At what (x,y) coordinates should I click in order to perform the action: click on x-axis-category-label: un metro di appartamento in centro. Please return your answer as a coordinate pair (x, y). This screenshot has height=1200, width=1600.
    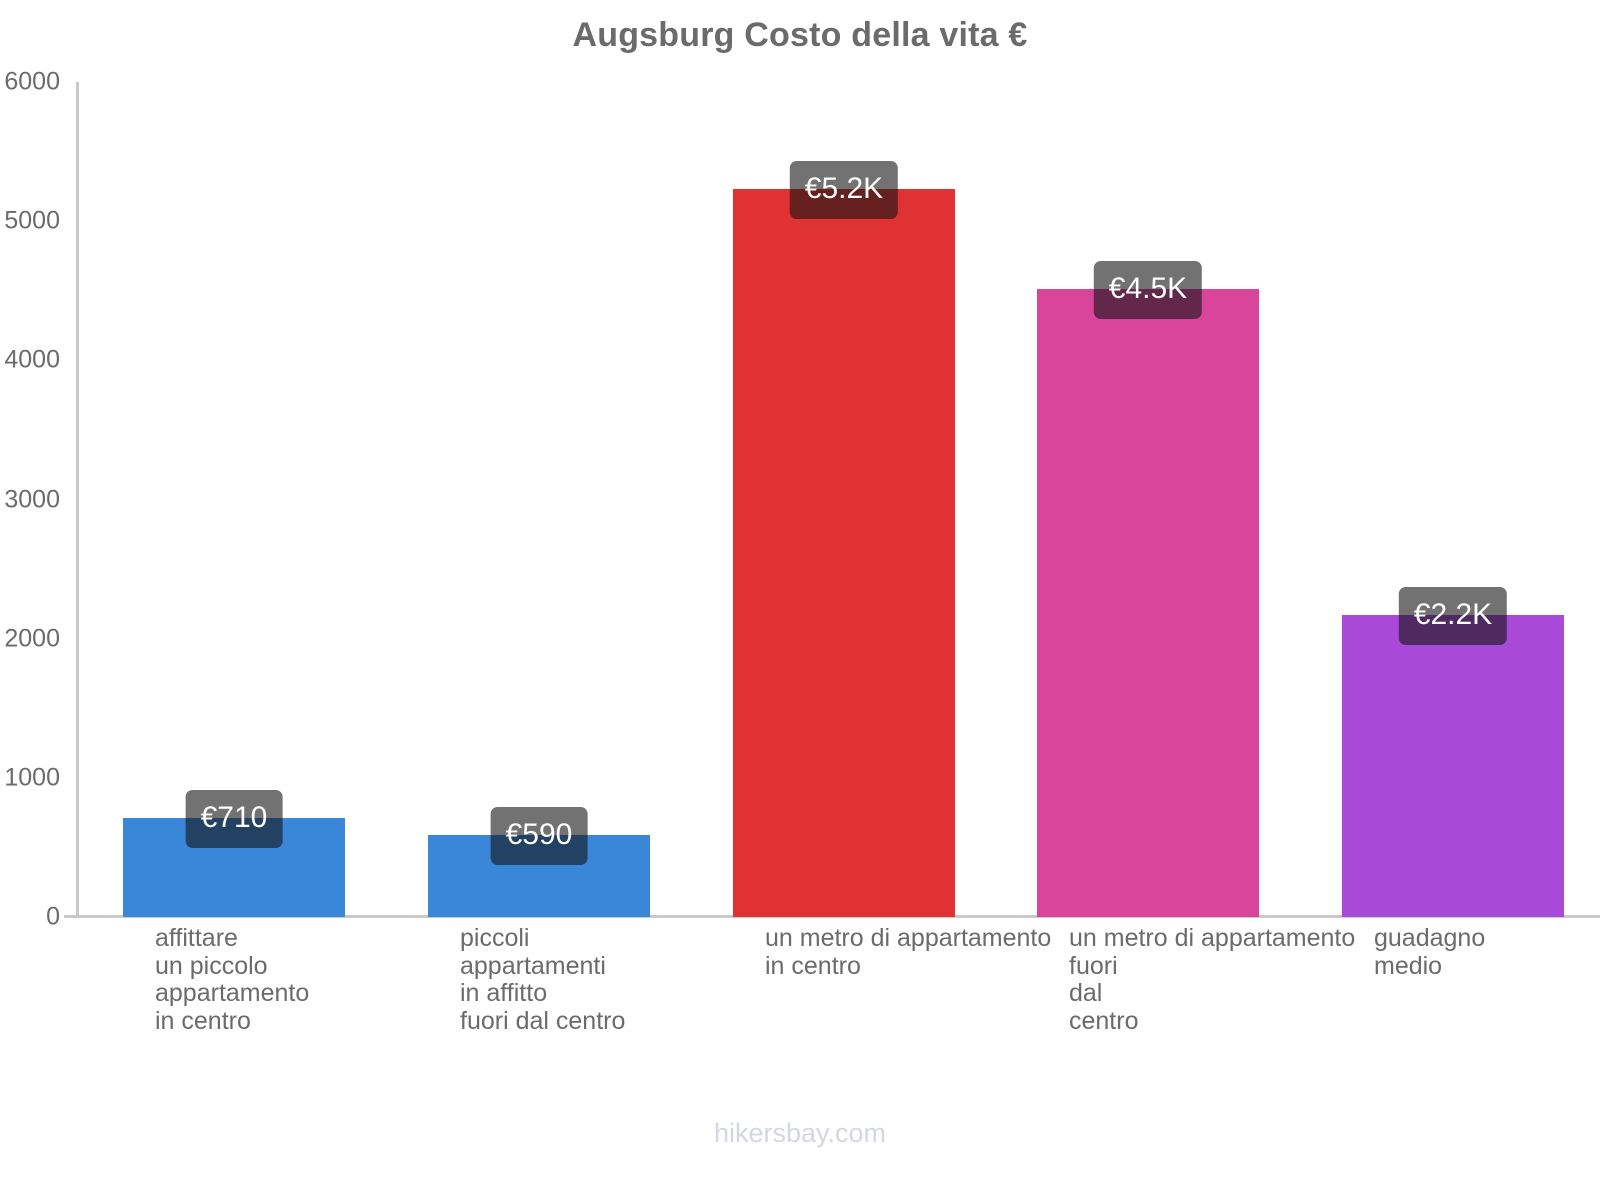
    Looking at the image, I should click on (908, 952).